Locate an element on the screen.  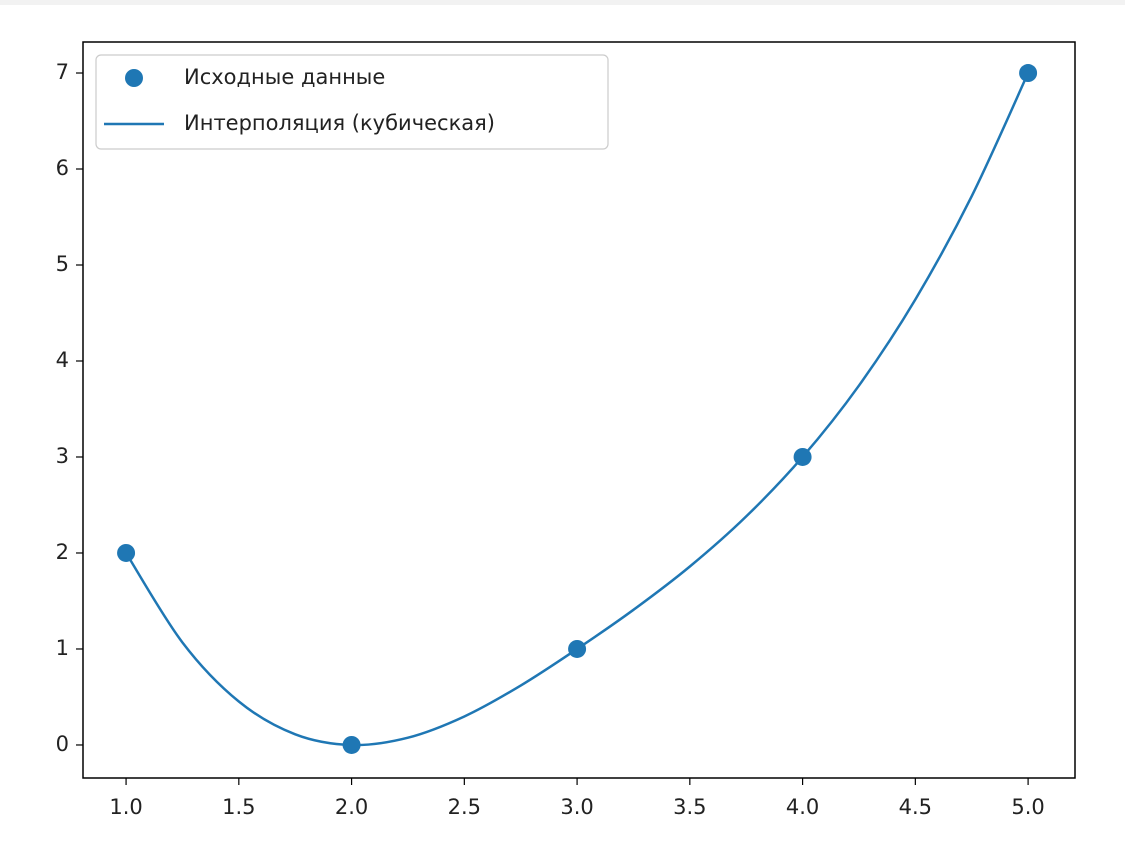
legend-marker is located at coordinates (134, 78).